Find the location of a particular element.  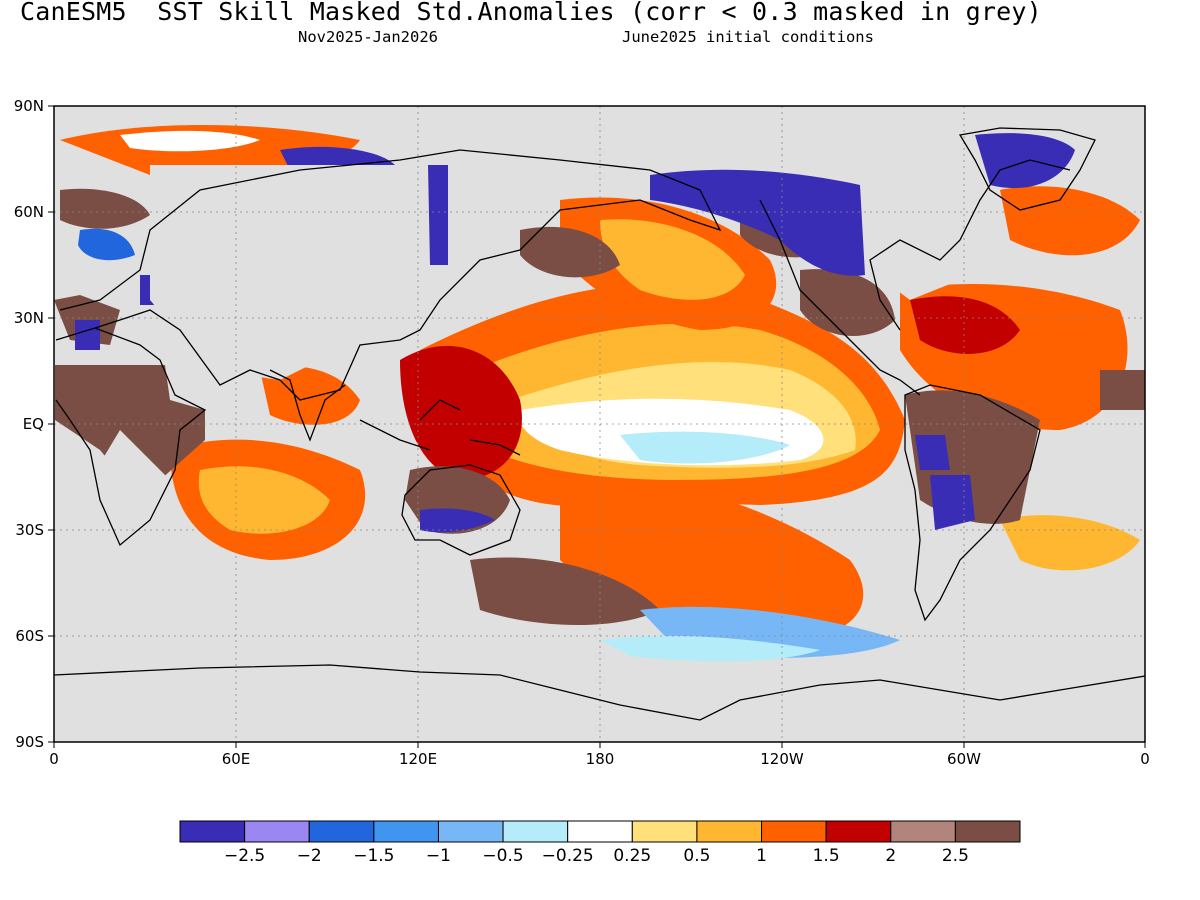

colorbar-tick-label: −1 is located at coordinates (438, 856).